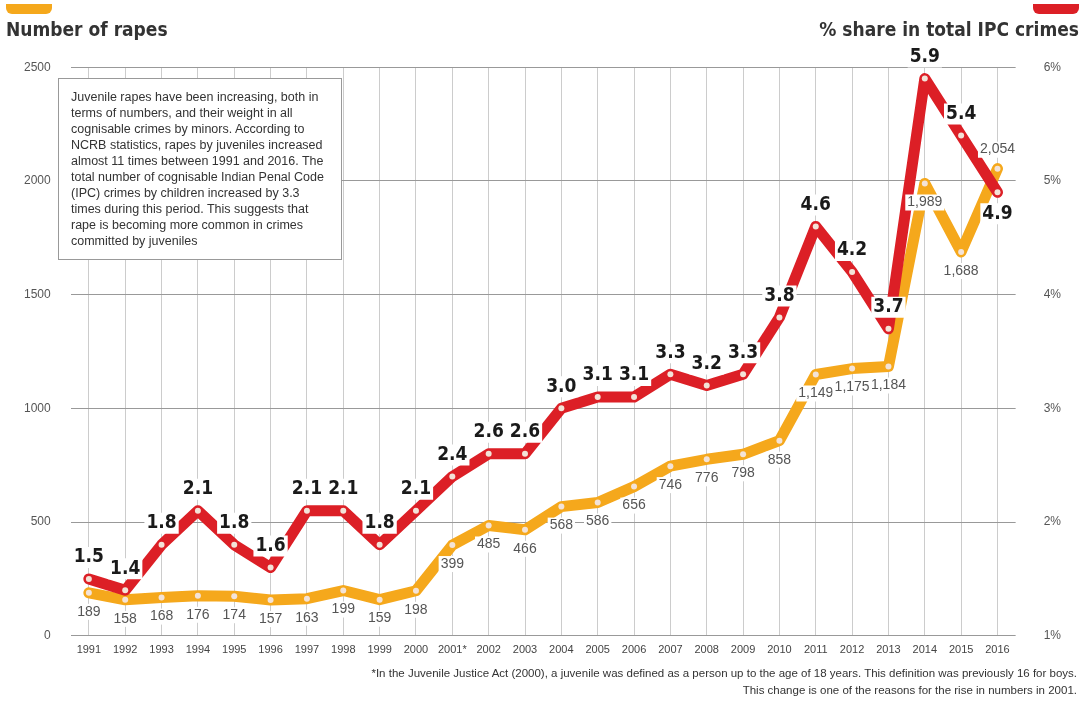  I want to click on data-label: 858, so click(779, 458).